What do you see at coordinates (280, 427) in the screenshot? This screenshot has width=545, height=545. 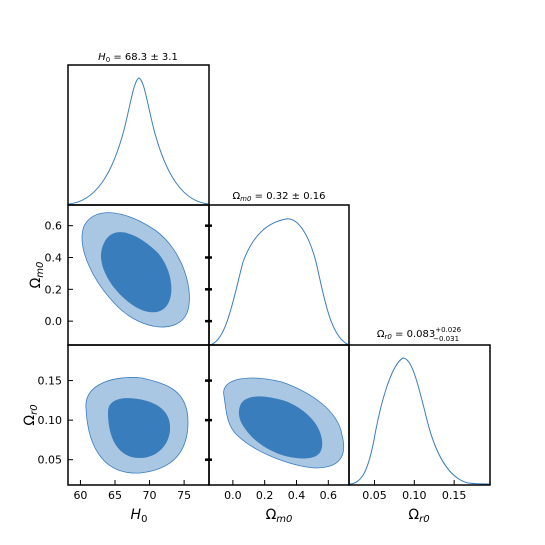 I see `contour-68-or-om` at bounding box center [280, 427].